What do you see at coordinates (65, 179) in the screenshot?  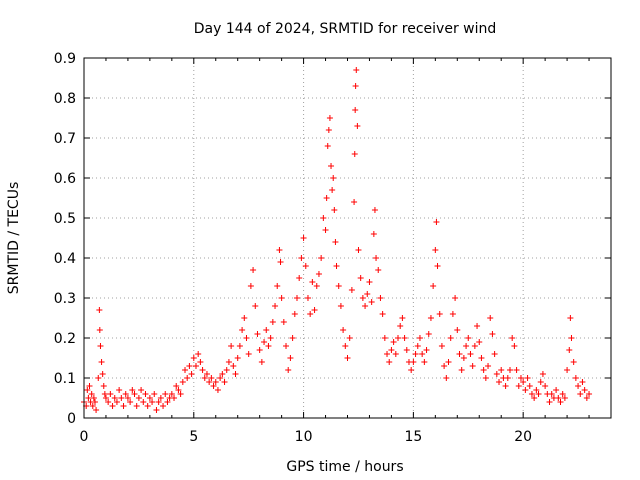 I see `y-tick-label: 0.6` at bounding box center [65, 179].